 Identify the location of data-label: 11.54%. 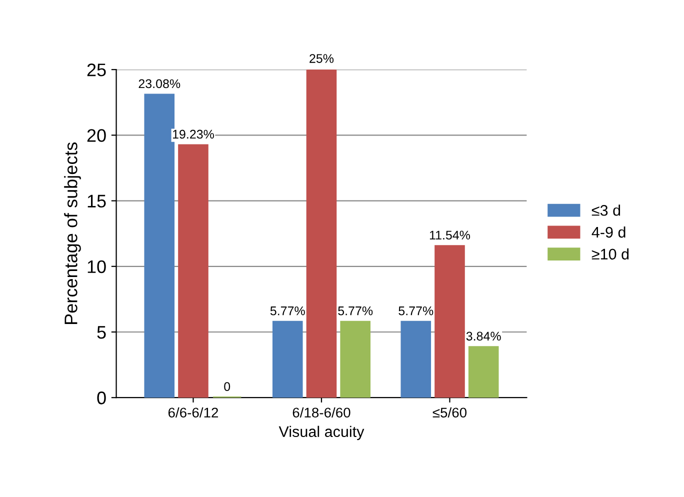
(450, 235).